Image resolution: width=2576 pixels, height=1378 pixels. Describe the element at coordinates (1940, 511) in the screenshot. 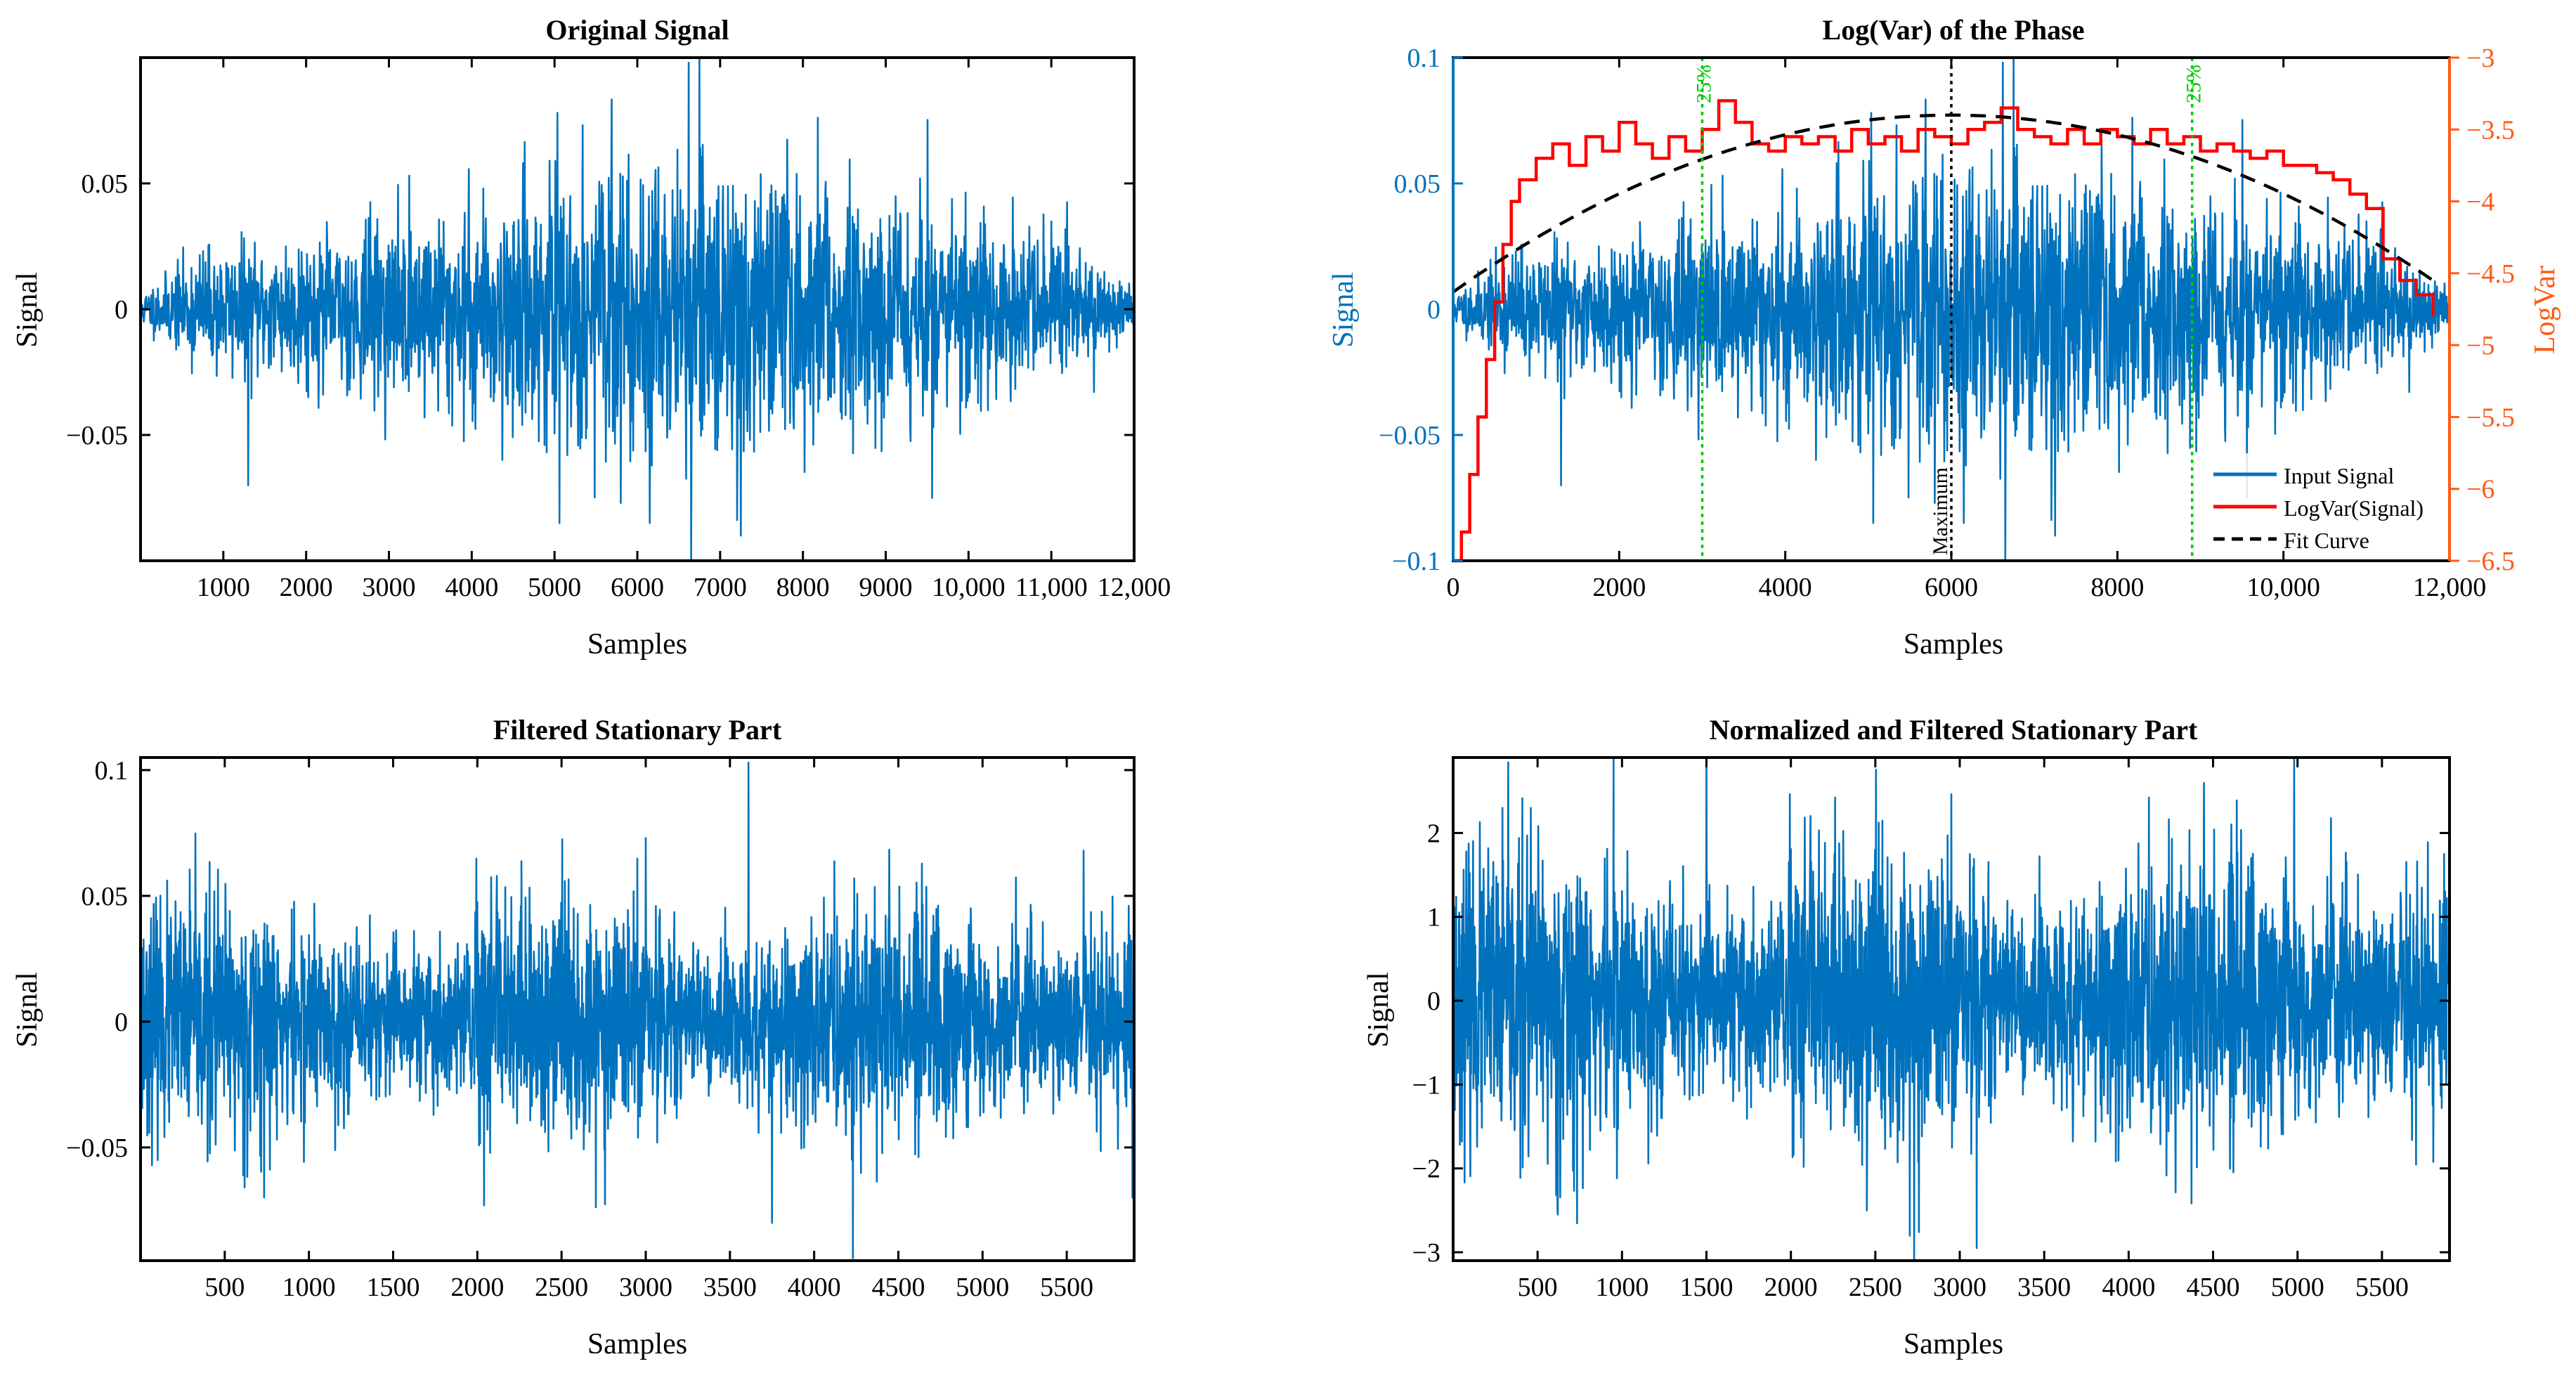

I see `vline-label: Maximum` at that location.